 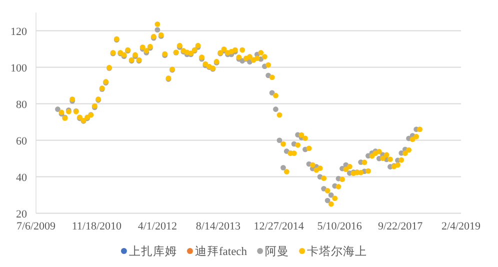 I want to click on x-tick-label: 8/14/2013, so click(x=218, y=226).